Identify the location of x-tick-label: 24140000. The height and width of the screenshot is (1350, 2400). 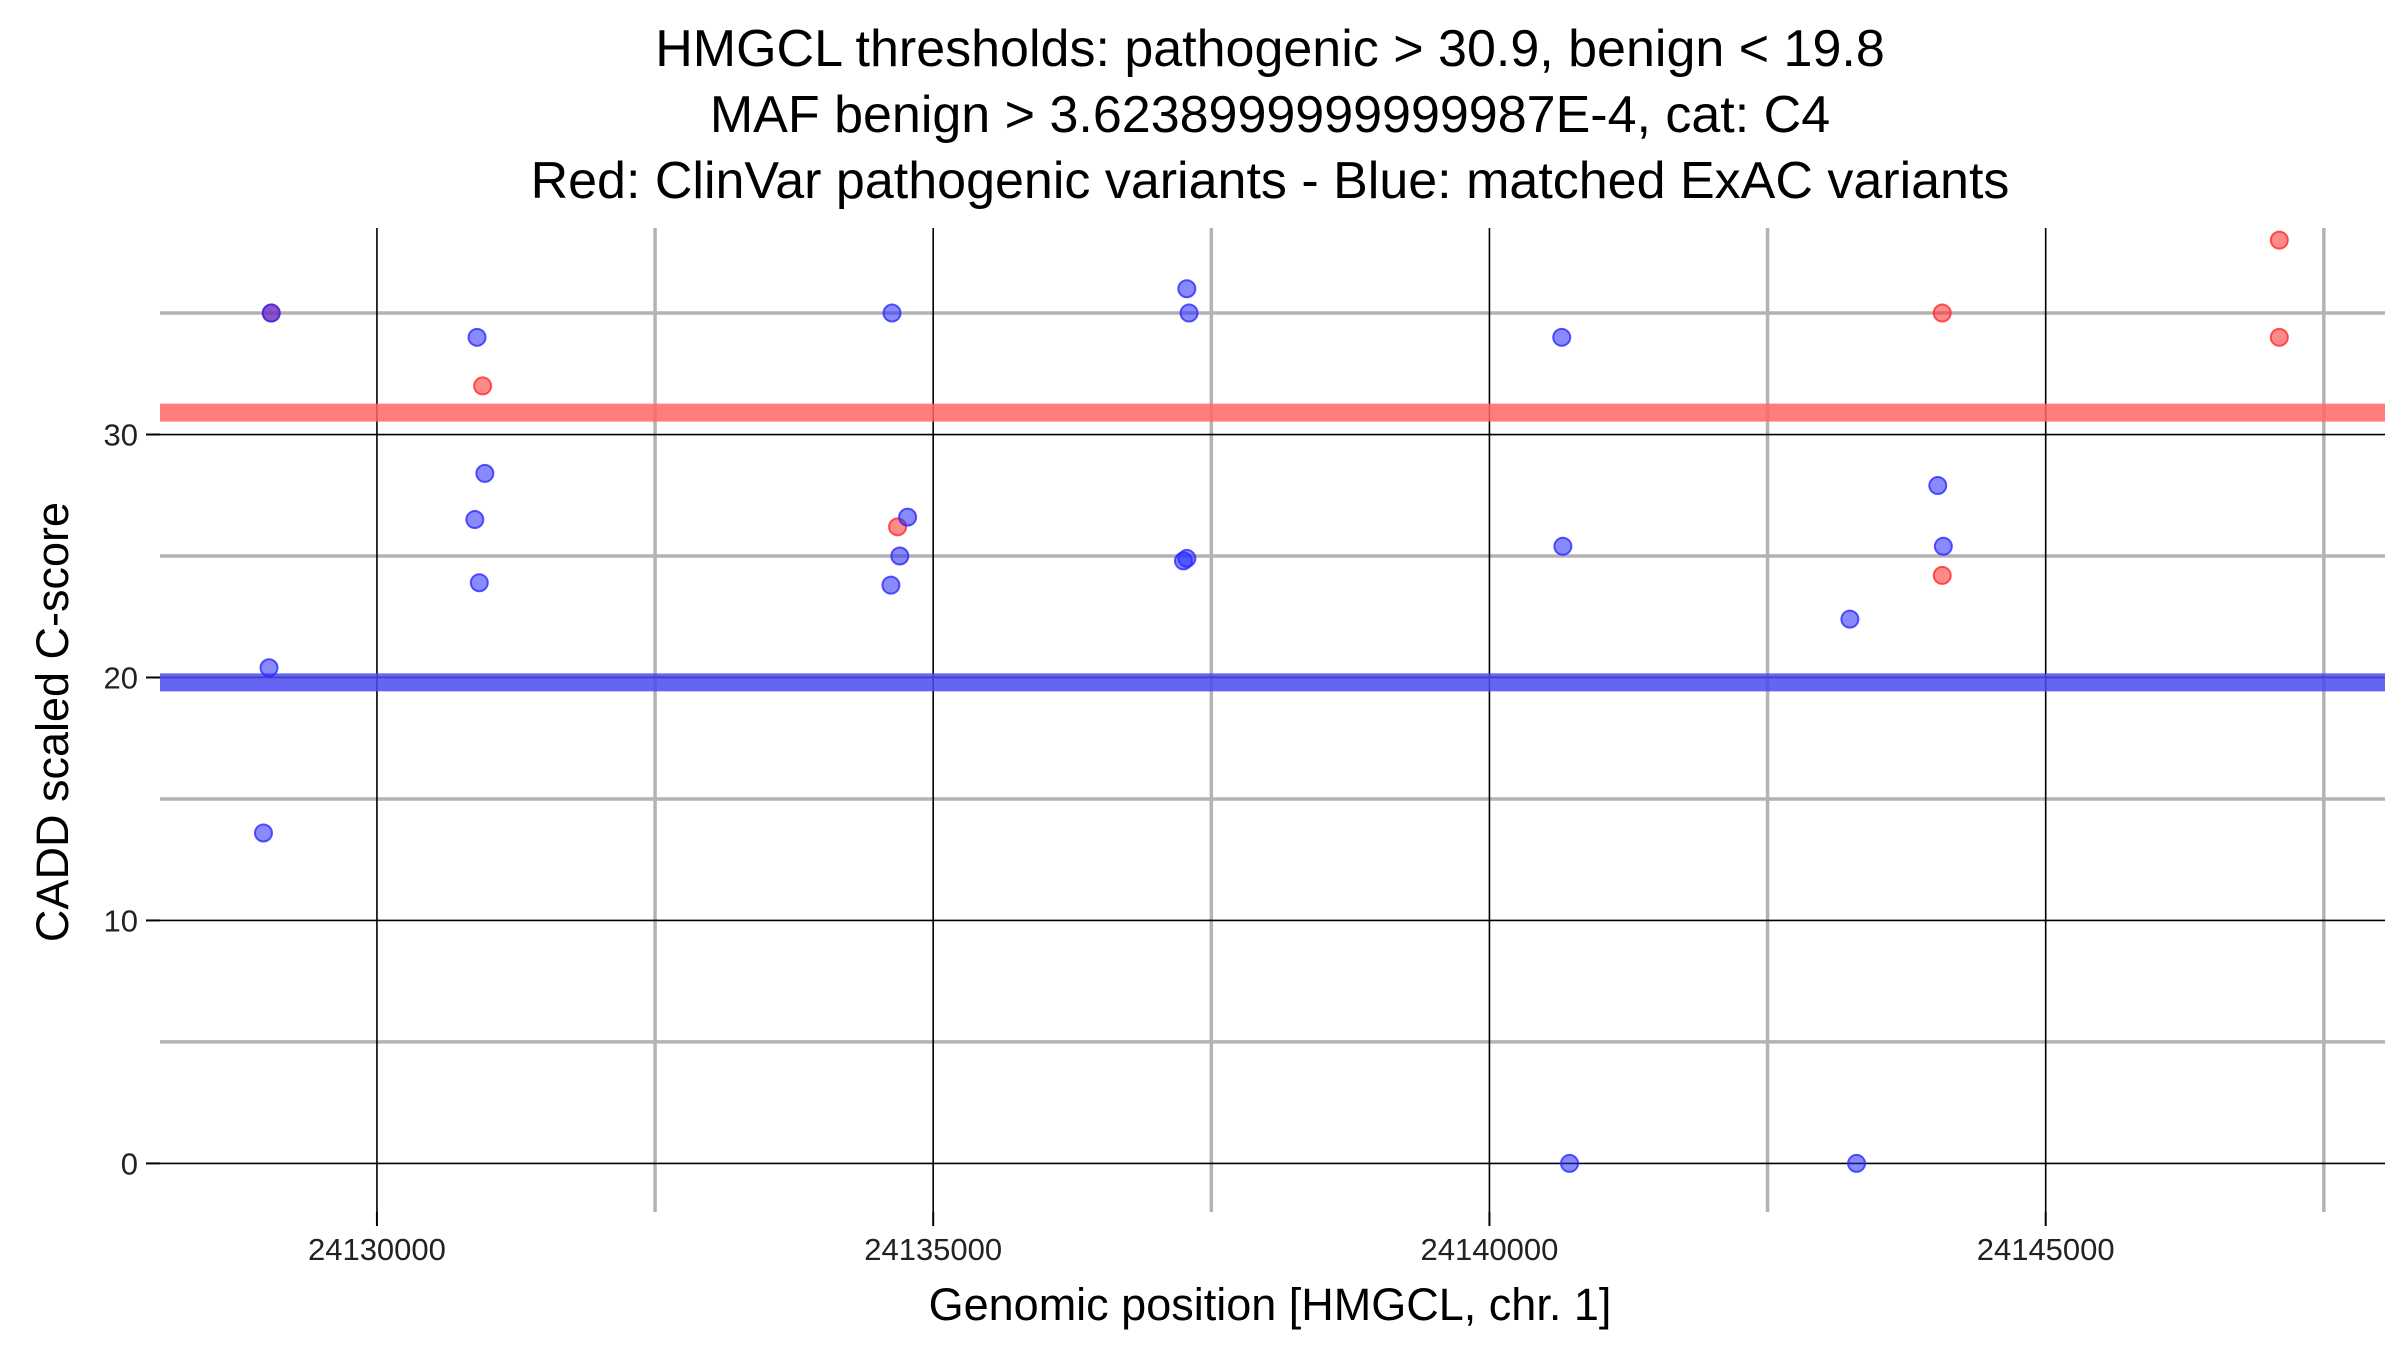
(1489, 1249).